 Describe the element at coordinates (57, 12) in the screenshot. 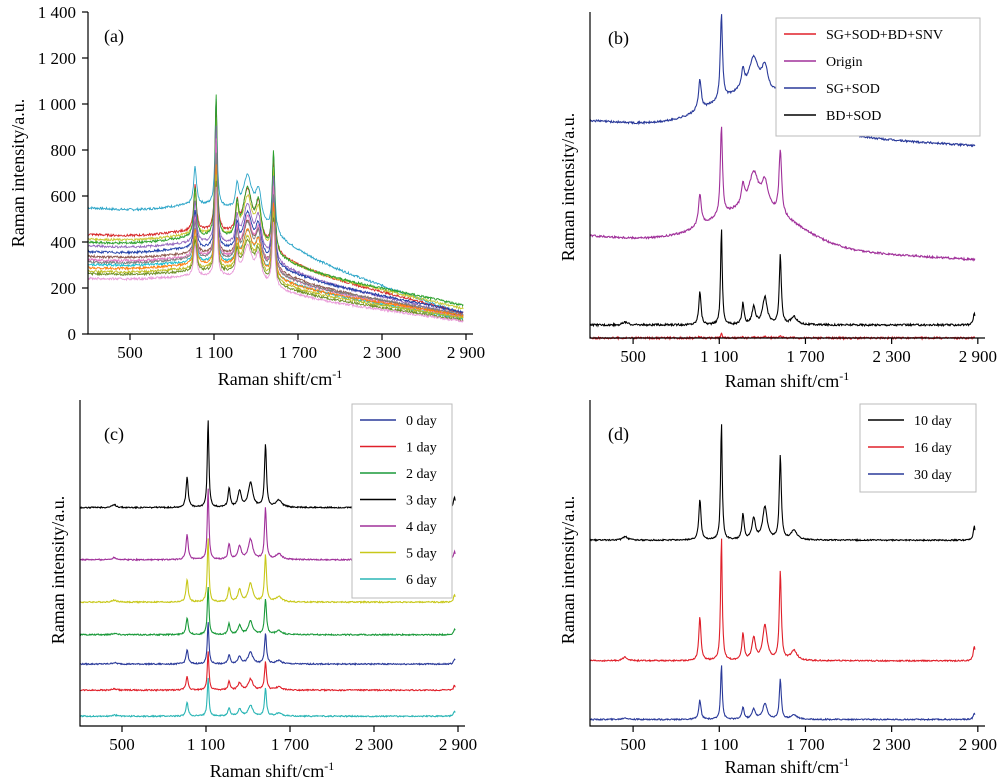

I see `y-tick-label: 1 400` at that location.